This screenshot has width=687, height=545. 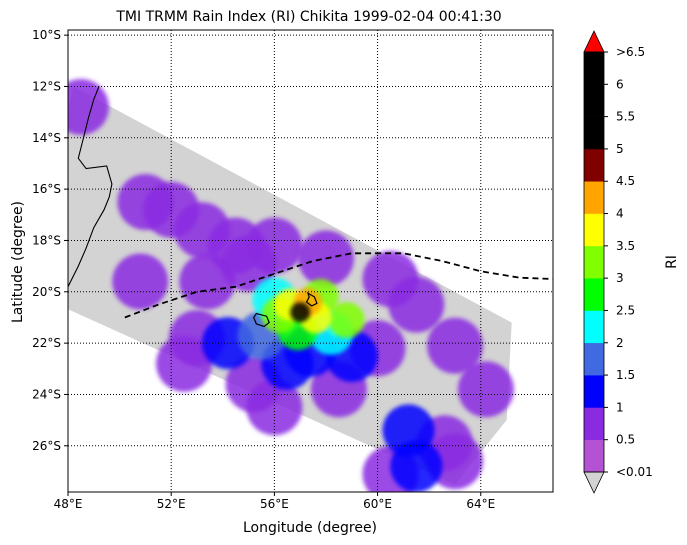 What do you see at coordinates (672, 262) in the screenshot?
I see `colorbar-label: RI` at bounding box center [672, 262].